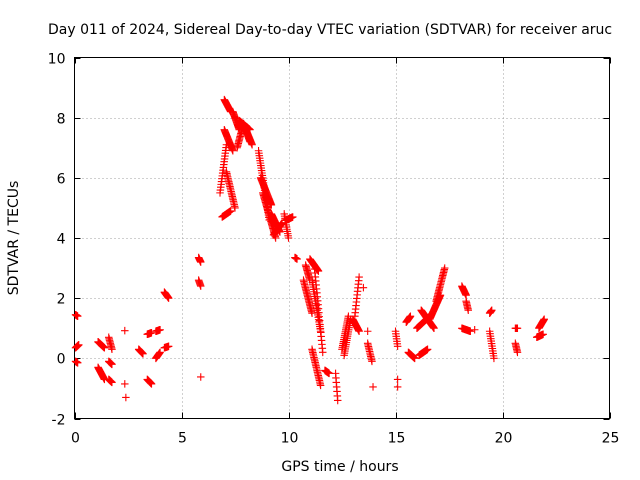 This screenshot has width=640, height=480. What do you see at coordinates (57, 60) in the screenshot?
I see `y-tick-label: 10` at bounding box center [57, 60].